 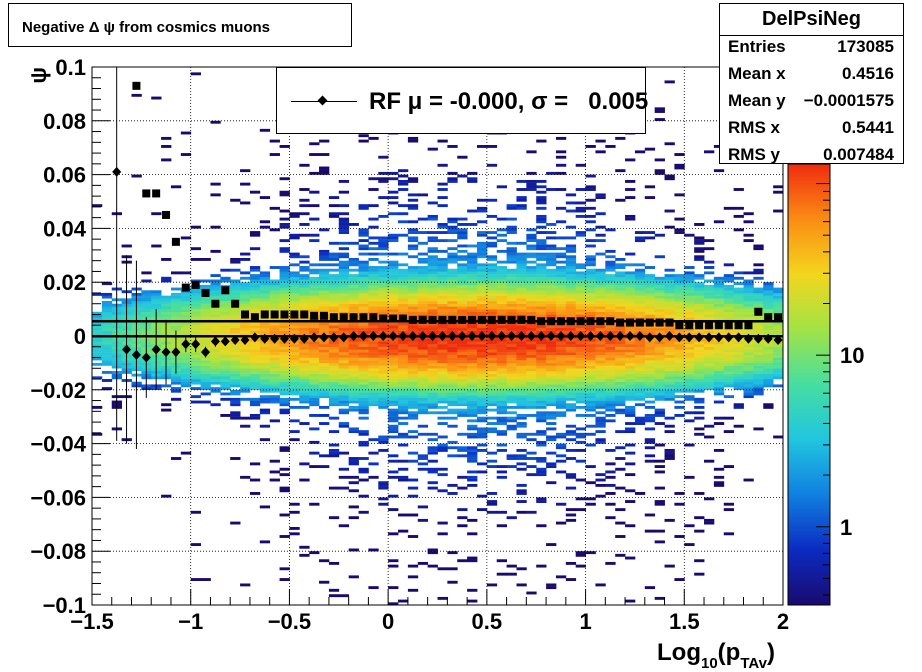 What do you see at coordinates (811, 130) in the screenshot?
I see `stats-row-rms-x: RMS x 0.5441` at bounding box center [811, 130].